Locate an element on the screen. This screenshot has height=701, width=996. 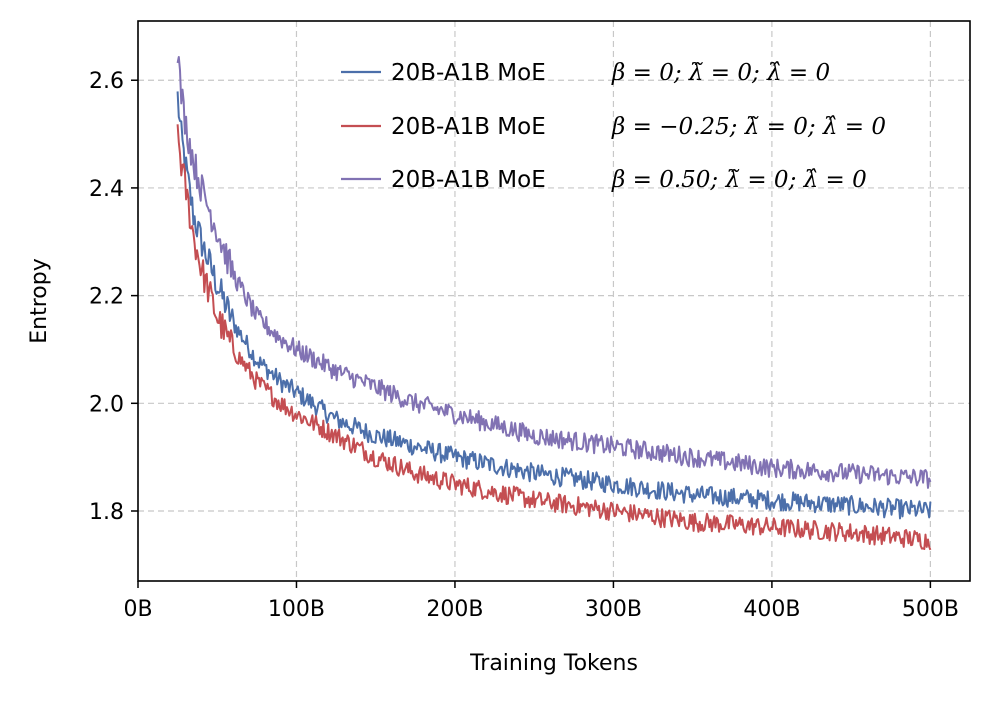
legend-label-2: 20B-A1B MoE is located at coordinates (468, 180).